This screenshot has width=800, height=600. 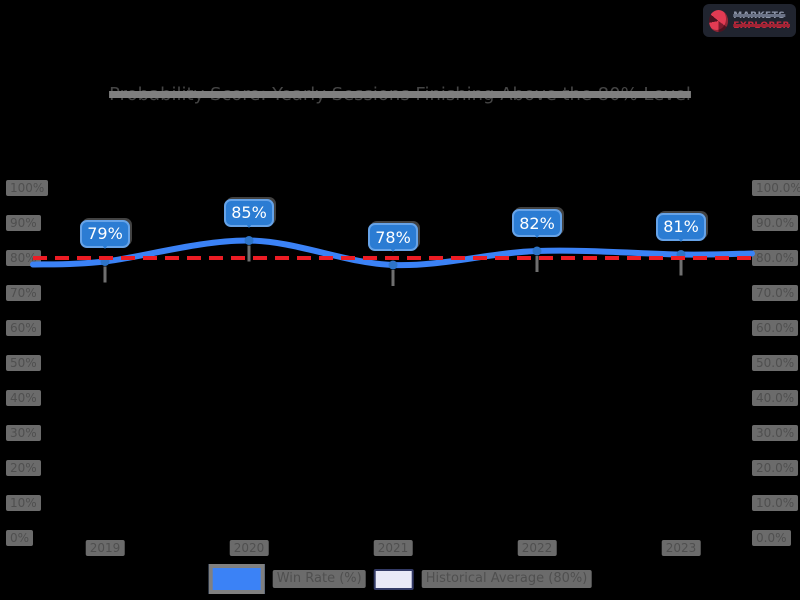 What do you see at coordinates (249, 212) in the screenshot?
I see `data-label: 85%` at bounding box center [249, 212].